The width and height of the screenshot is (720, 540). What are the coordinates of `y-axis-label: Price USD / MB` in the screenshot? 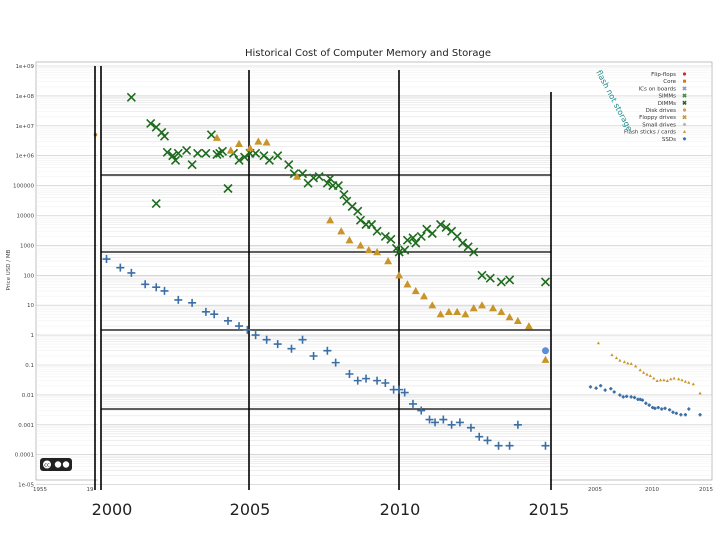 It's located at (9, 269).